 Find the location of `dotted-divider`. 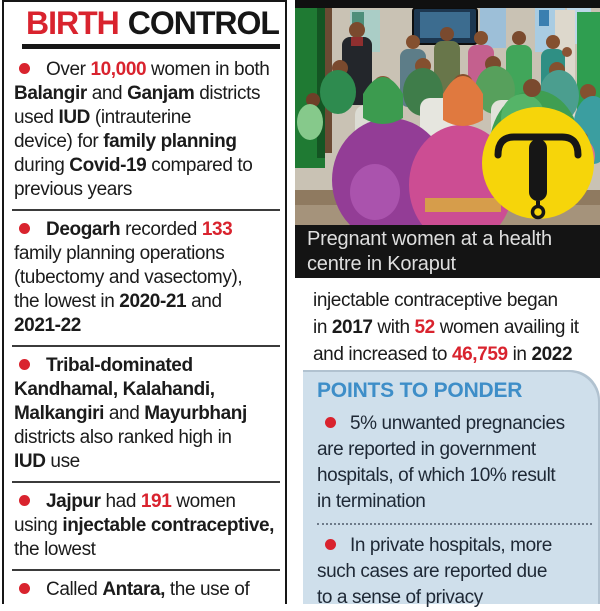

dotted-divider is located at coordinates (454, 524).